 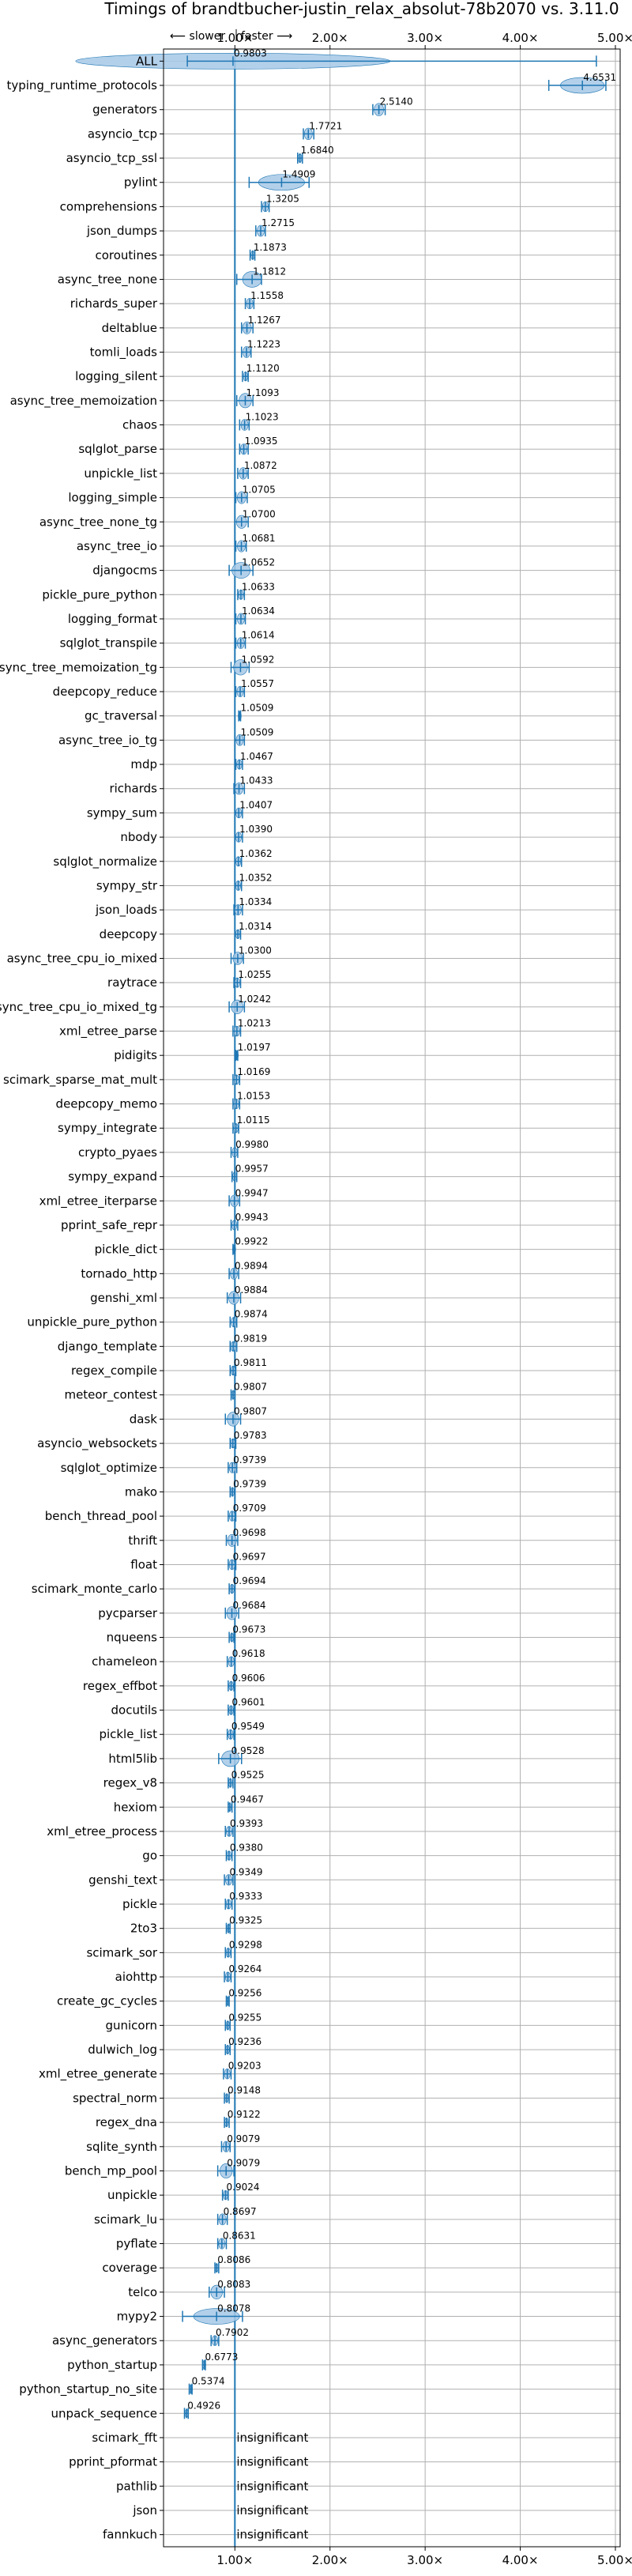 What do you see at coordinates (255, 974) in the screenshot?
I see `value-label: 1.0255` at bounding box center [255, 974].